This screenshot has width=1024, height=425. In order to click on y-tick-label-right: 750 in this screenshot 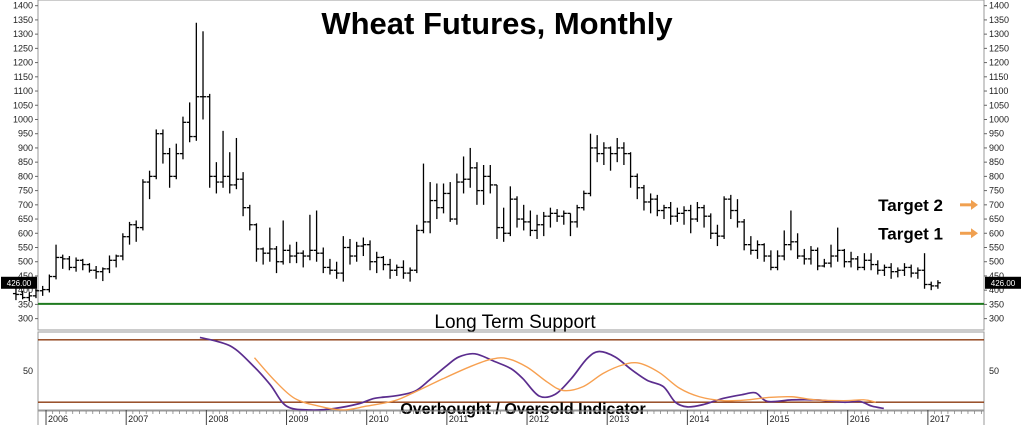, I will do `click(996, 191)`.